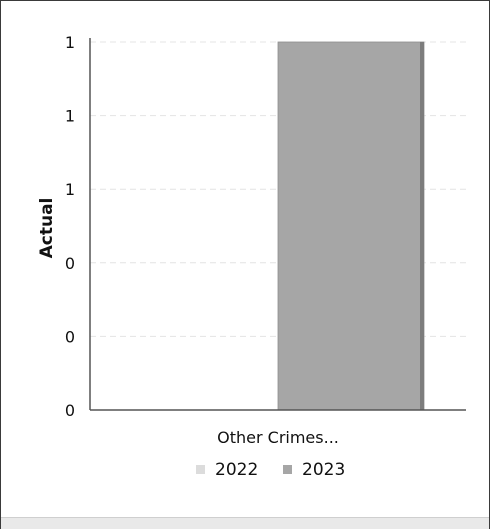  Describe the element at coordinates (200, 469) in the screenshot. I see `legend-swatch-2022` at that location.